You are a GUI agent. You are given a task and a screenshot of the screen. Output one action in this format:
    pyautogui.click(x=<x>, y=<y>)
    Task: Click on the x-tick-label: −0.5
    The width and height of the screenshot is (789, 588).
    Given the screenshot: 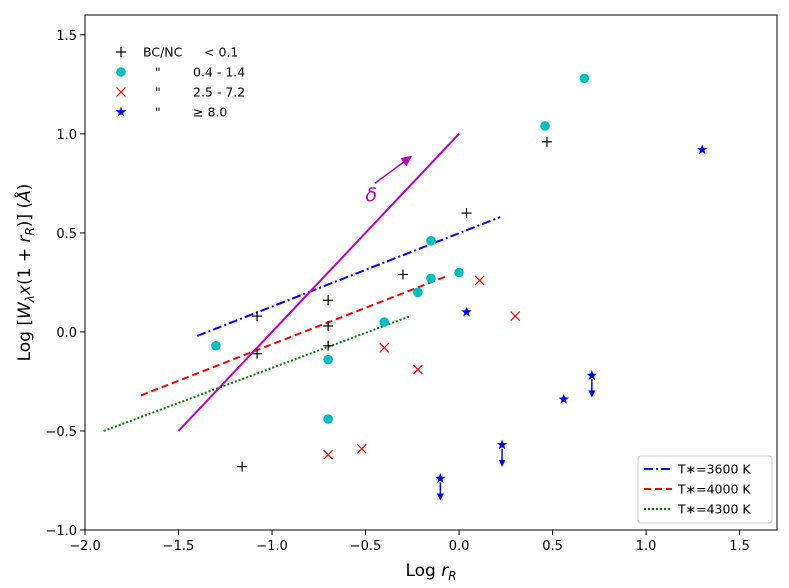 What is the action you would take?
    pyautogui.click(x=366, y=546)
    